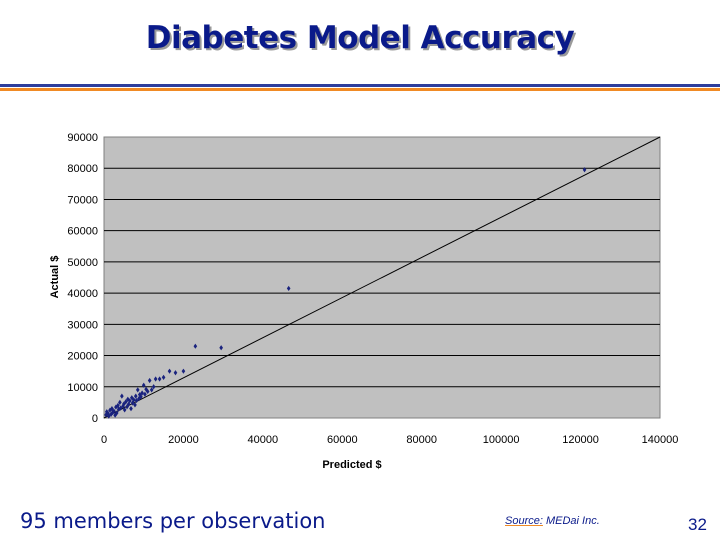 Image resolution: width=720 pixels, height=540 pixels. What do you see at coordinates (360, 89) in the screenshot?
I see `title-rule-orange` at bounding box center [360, 89].